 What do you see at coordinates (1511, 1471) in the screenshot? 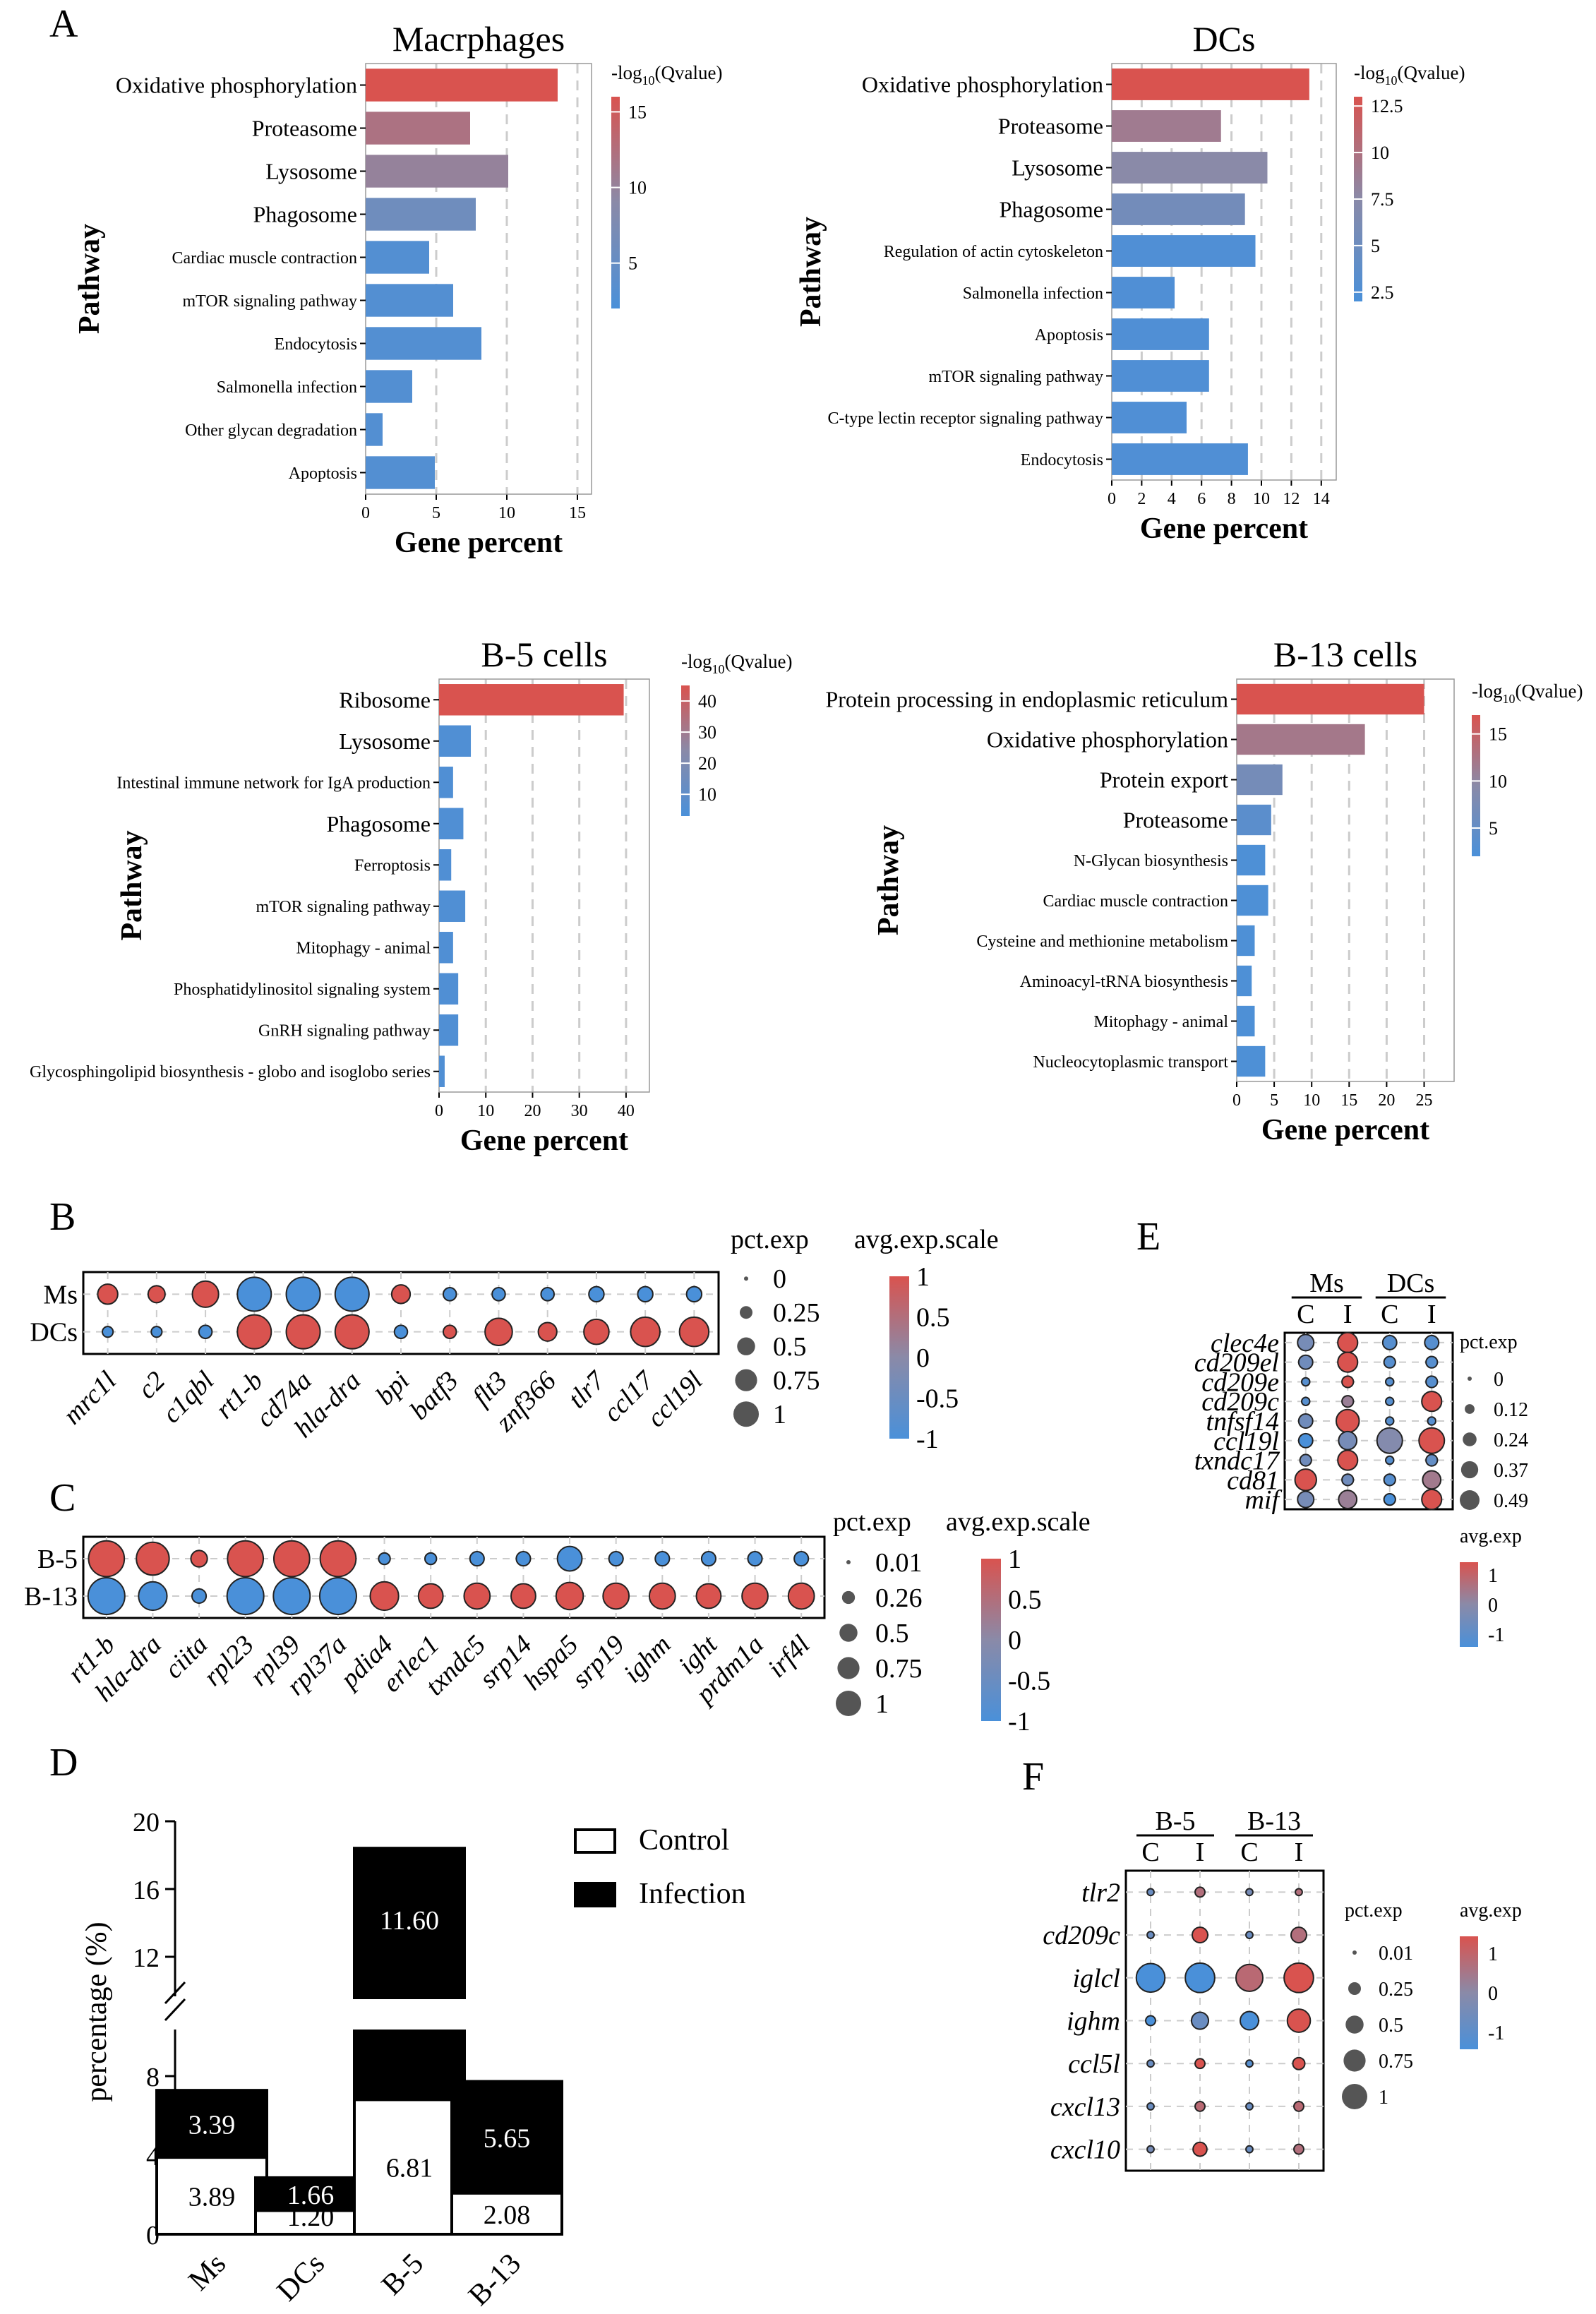
I see `size-legend-label: 0.37` at bounding box center [1511, 1471].